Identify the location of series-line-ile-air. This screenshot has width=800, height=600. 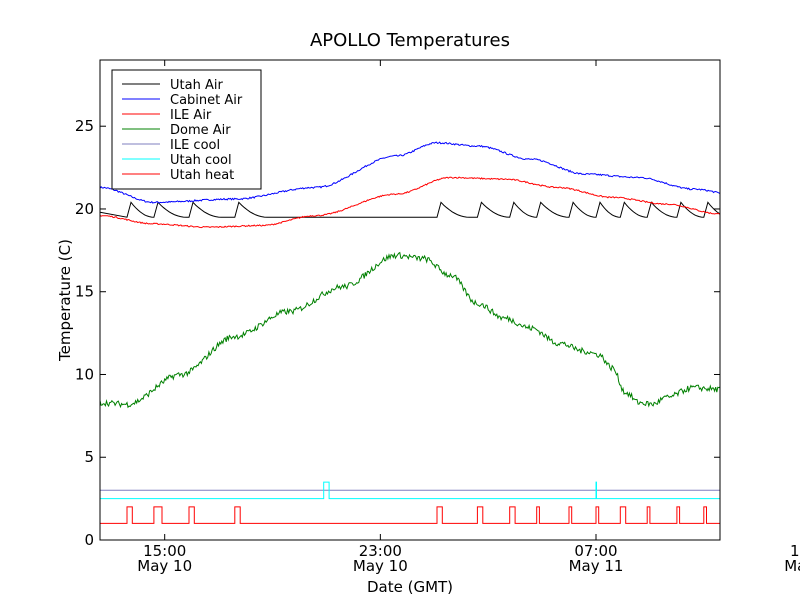
(410, 202).